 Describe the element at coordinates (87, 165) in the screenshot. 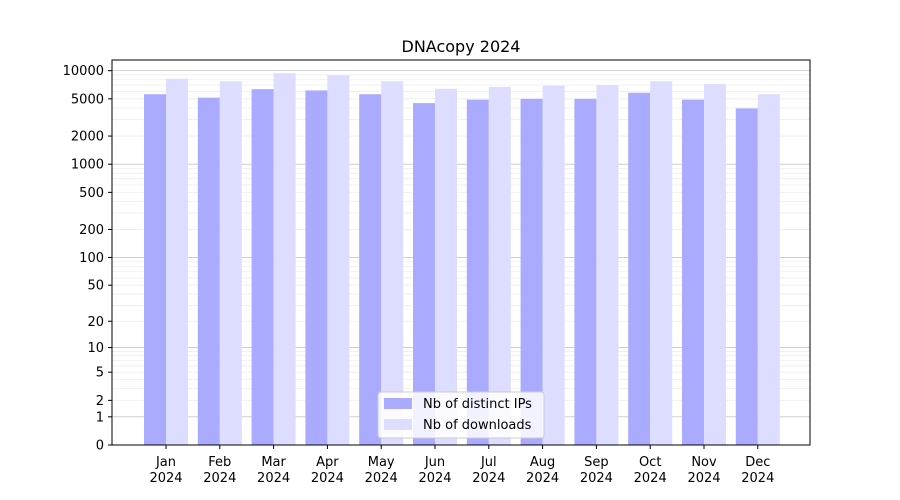

I see `y-tick-label: 1000` at that location.